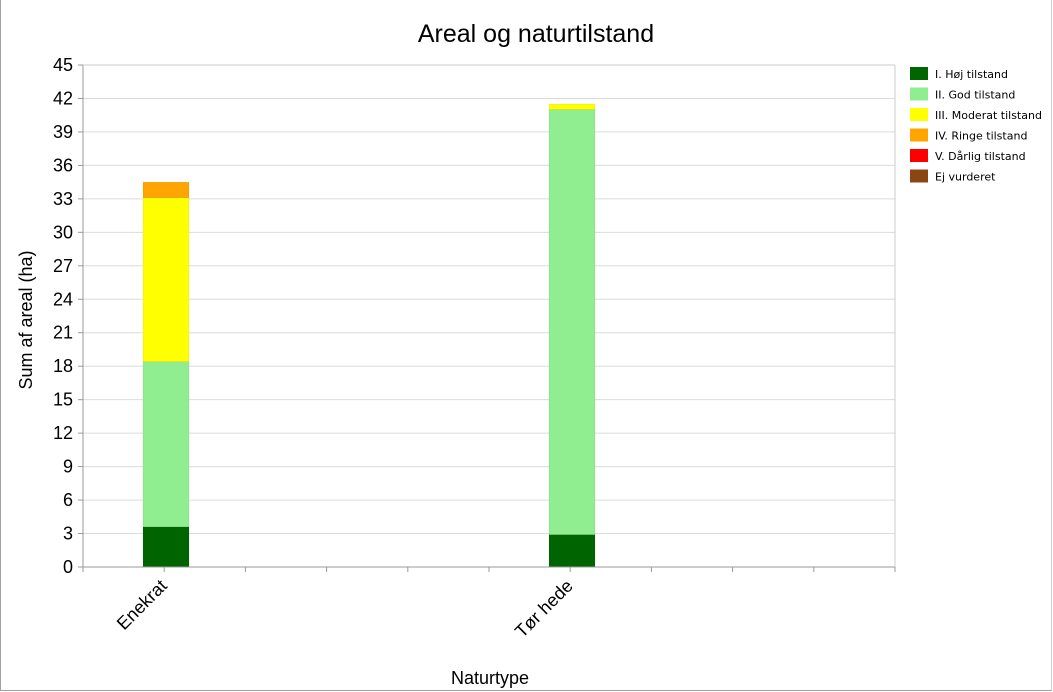 The image size is (1053, 692). What do you see at coordinates (142, 605) in the screenshot?
I see `category-label: Enekrat` at bounding box center [142, 605].